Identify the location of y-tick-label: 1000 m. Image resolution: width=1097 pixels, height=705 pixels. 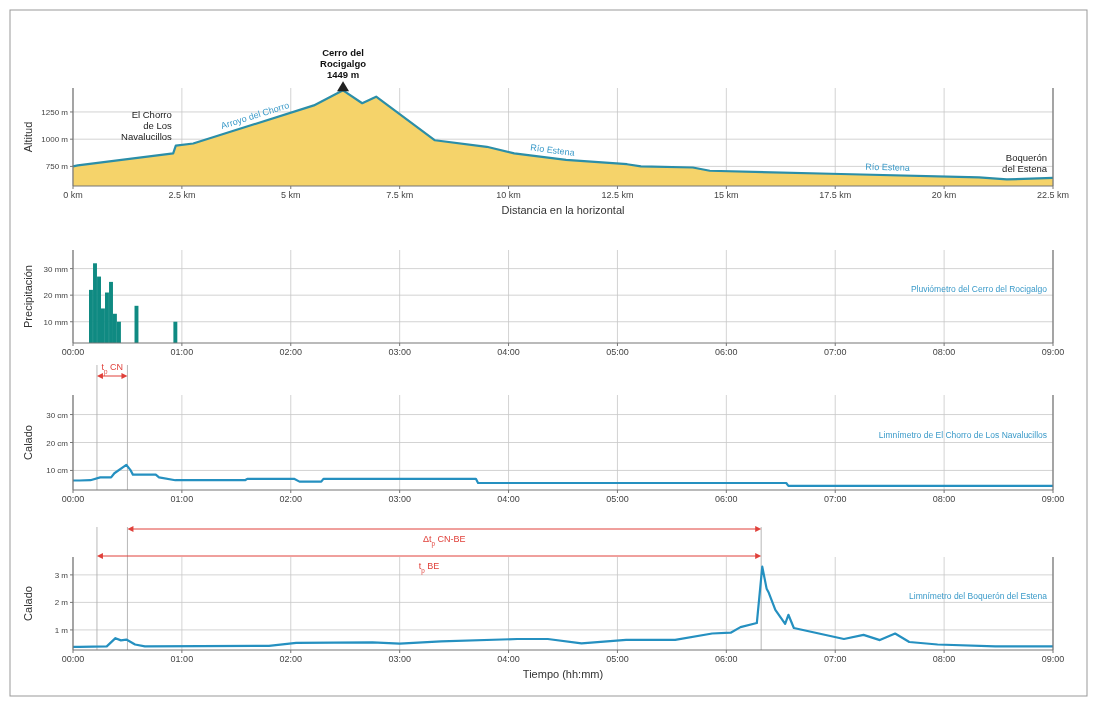
(55, 140).